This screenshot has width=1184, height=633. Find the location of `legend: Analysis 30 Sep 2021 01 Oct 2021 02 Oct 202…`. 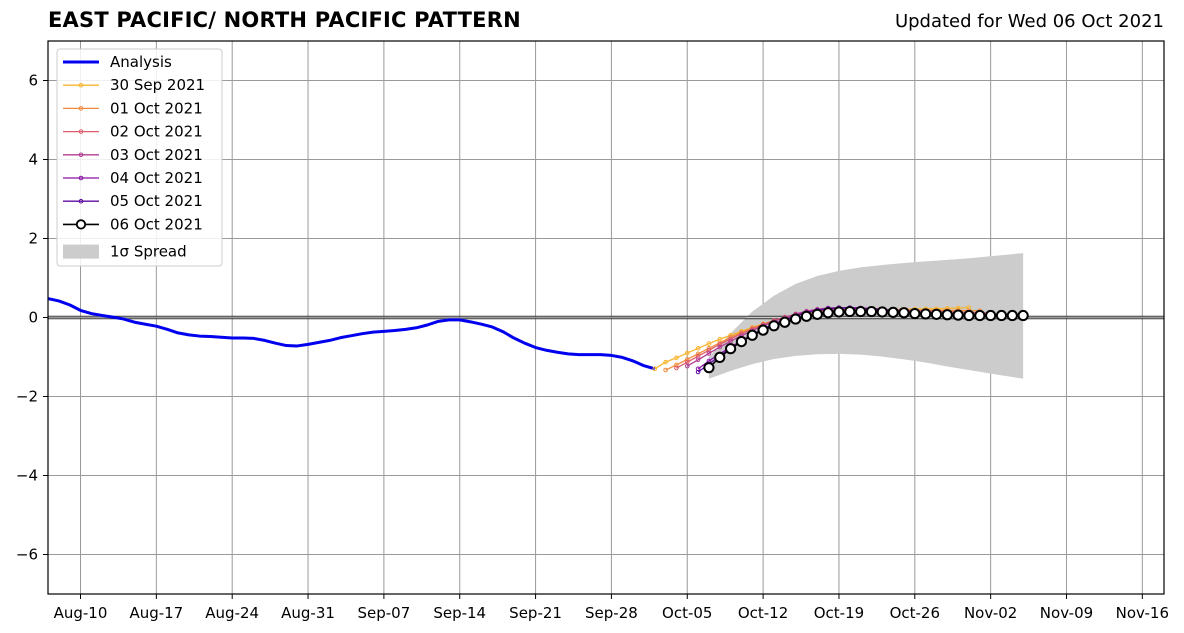

legend: Analysis 30 Sep 2021 01 Oct 2021 02 Oct 202… is located at coordinates (139, 157).